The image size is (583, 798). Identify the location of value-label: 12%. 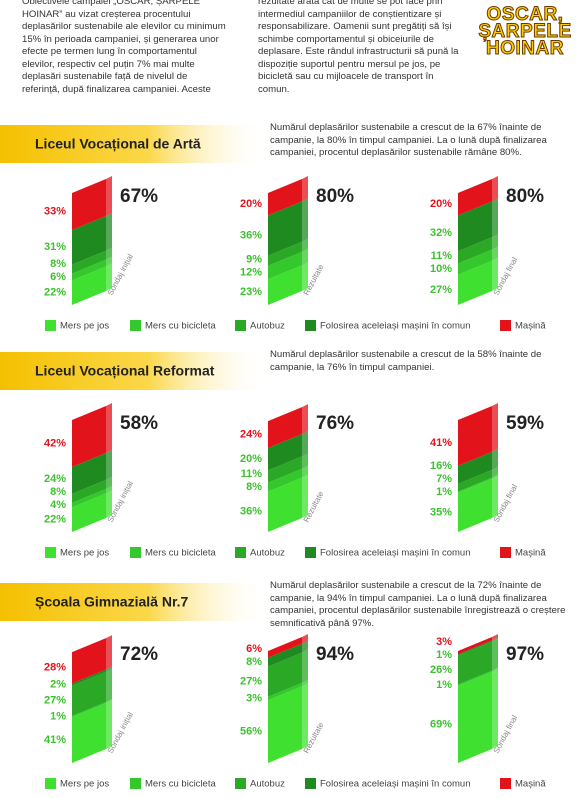
(251, 272).